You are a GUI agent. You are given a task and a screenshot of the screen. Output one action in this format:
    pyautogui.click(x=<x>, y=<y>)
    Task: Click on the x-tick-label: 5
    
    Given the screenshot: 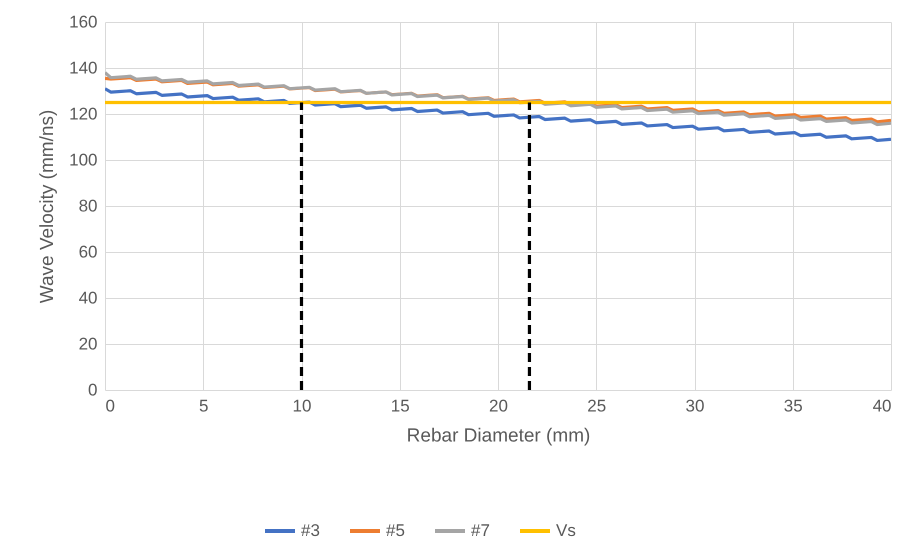 What is the action you would take?
    pyautogui.click(x=203, y=406)
    